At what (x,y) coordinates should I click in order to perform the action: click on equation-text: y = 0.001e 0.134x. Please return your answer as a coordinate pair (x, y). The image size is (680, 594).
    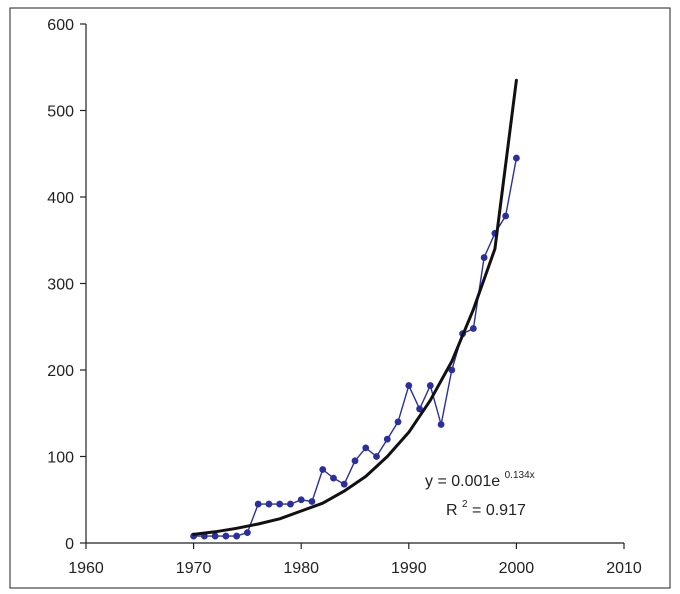
    Looking at the image, I should click on (480, 480).